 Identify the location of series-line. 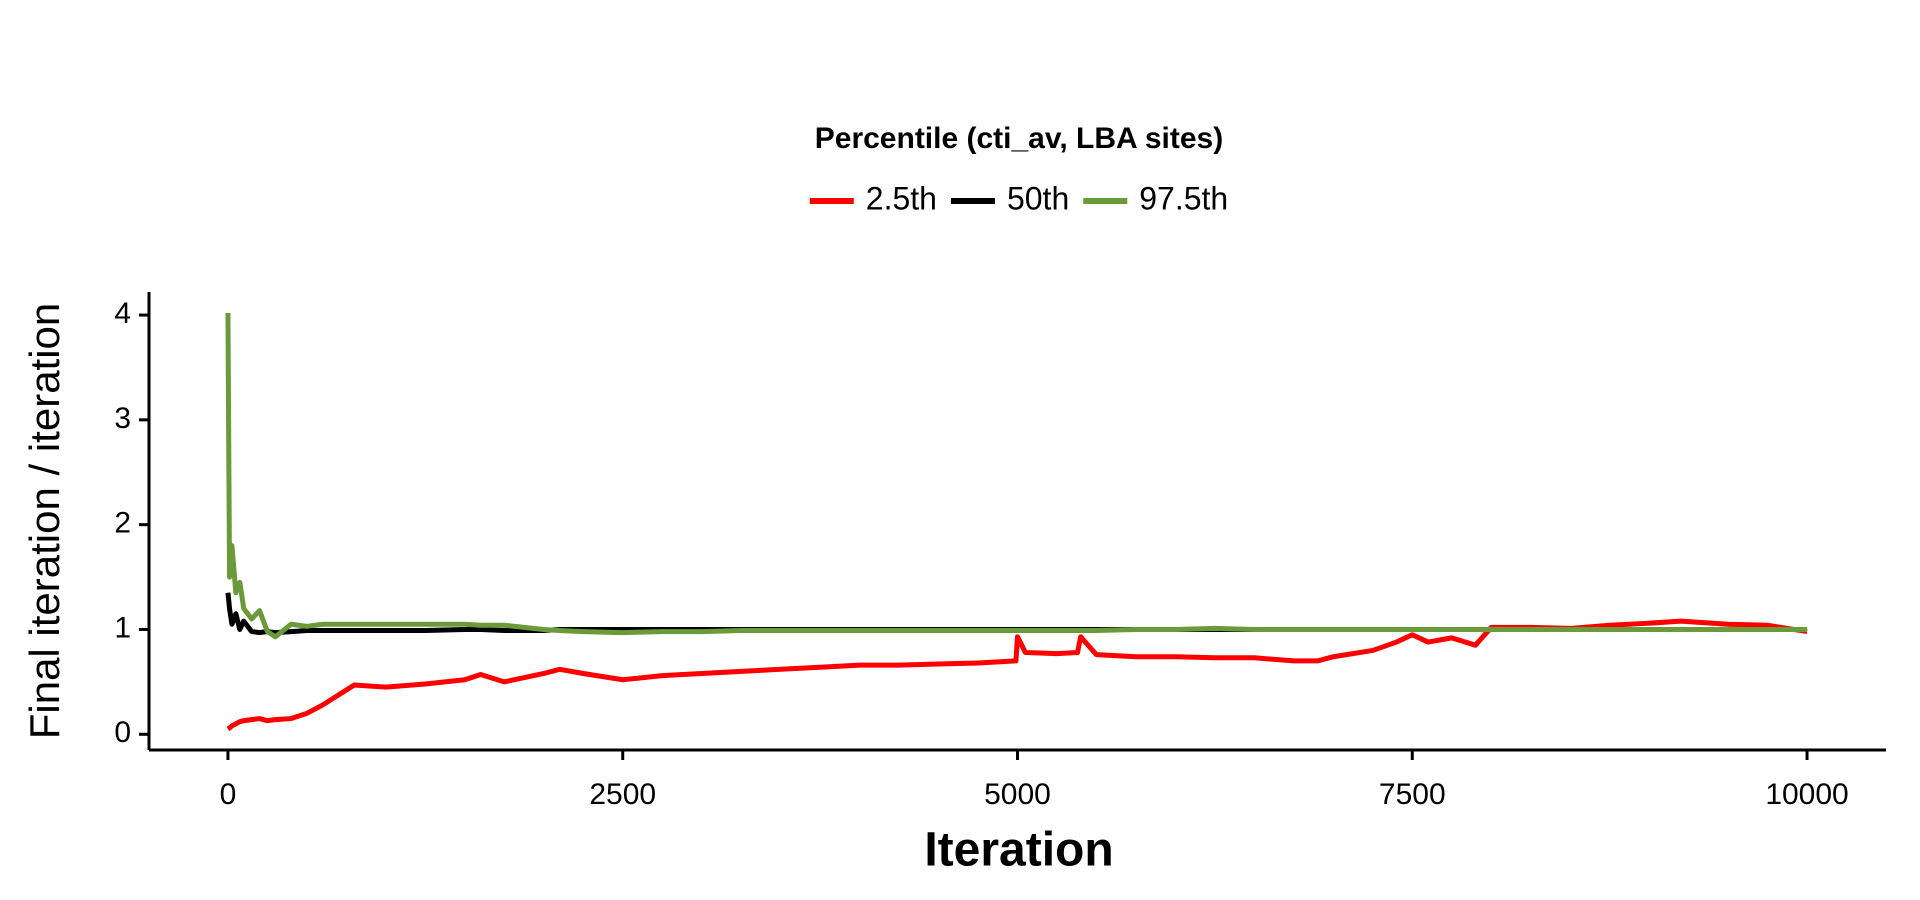
(1017, 675).